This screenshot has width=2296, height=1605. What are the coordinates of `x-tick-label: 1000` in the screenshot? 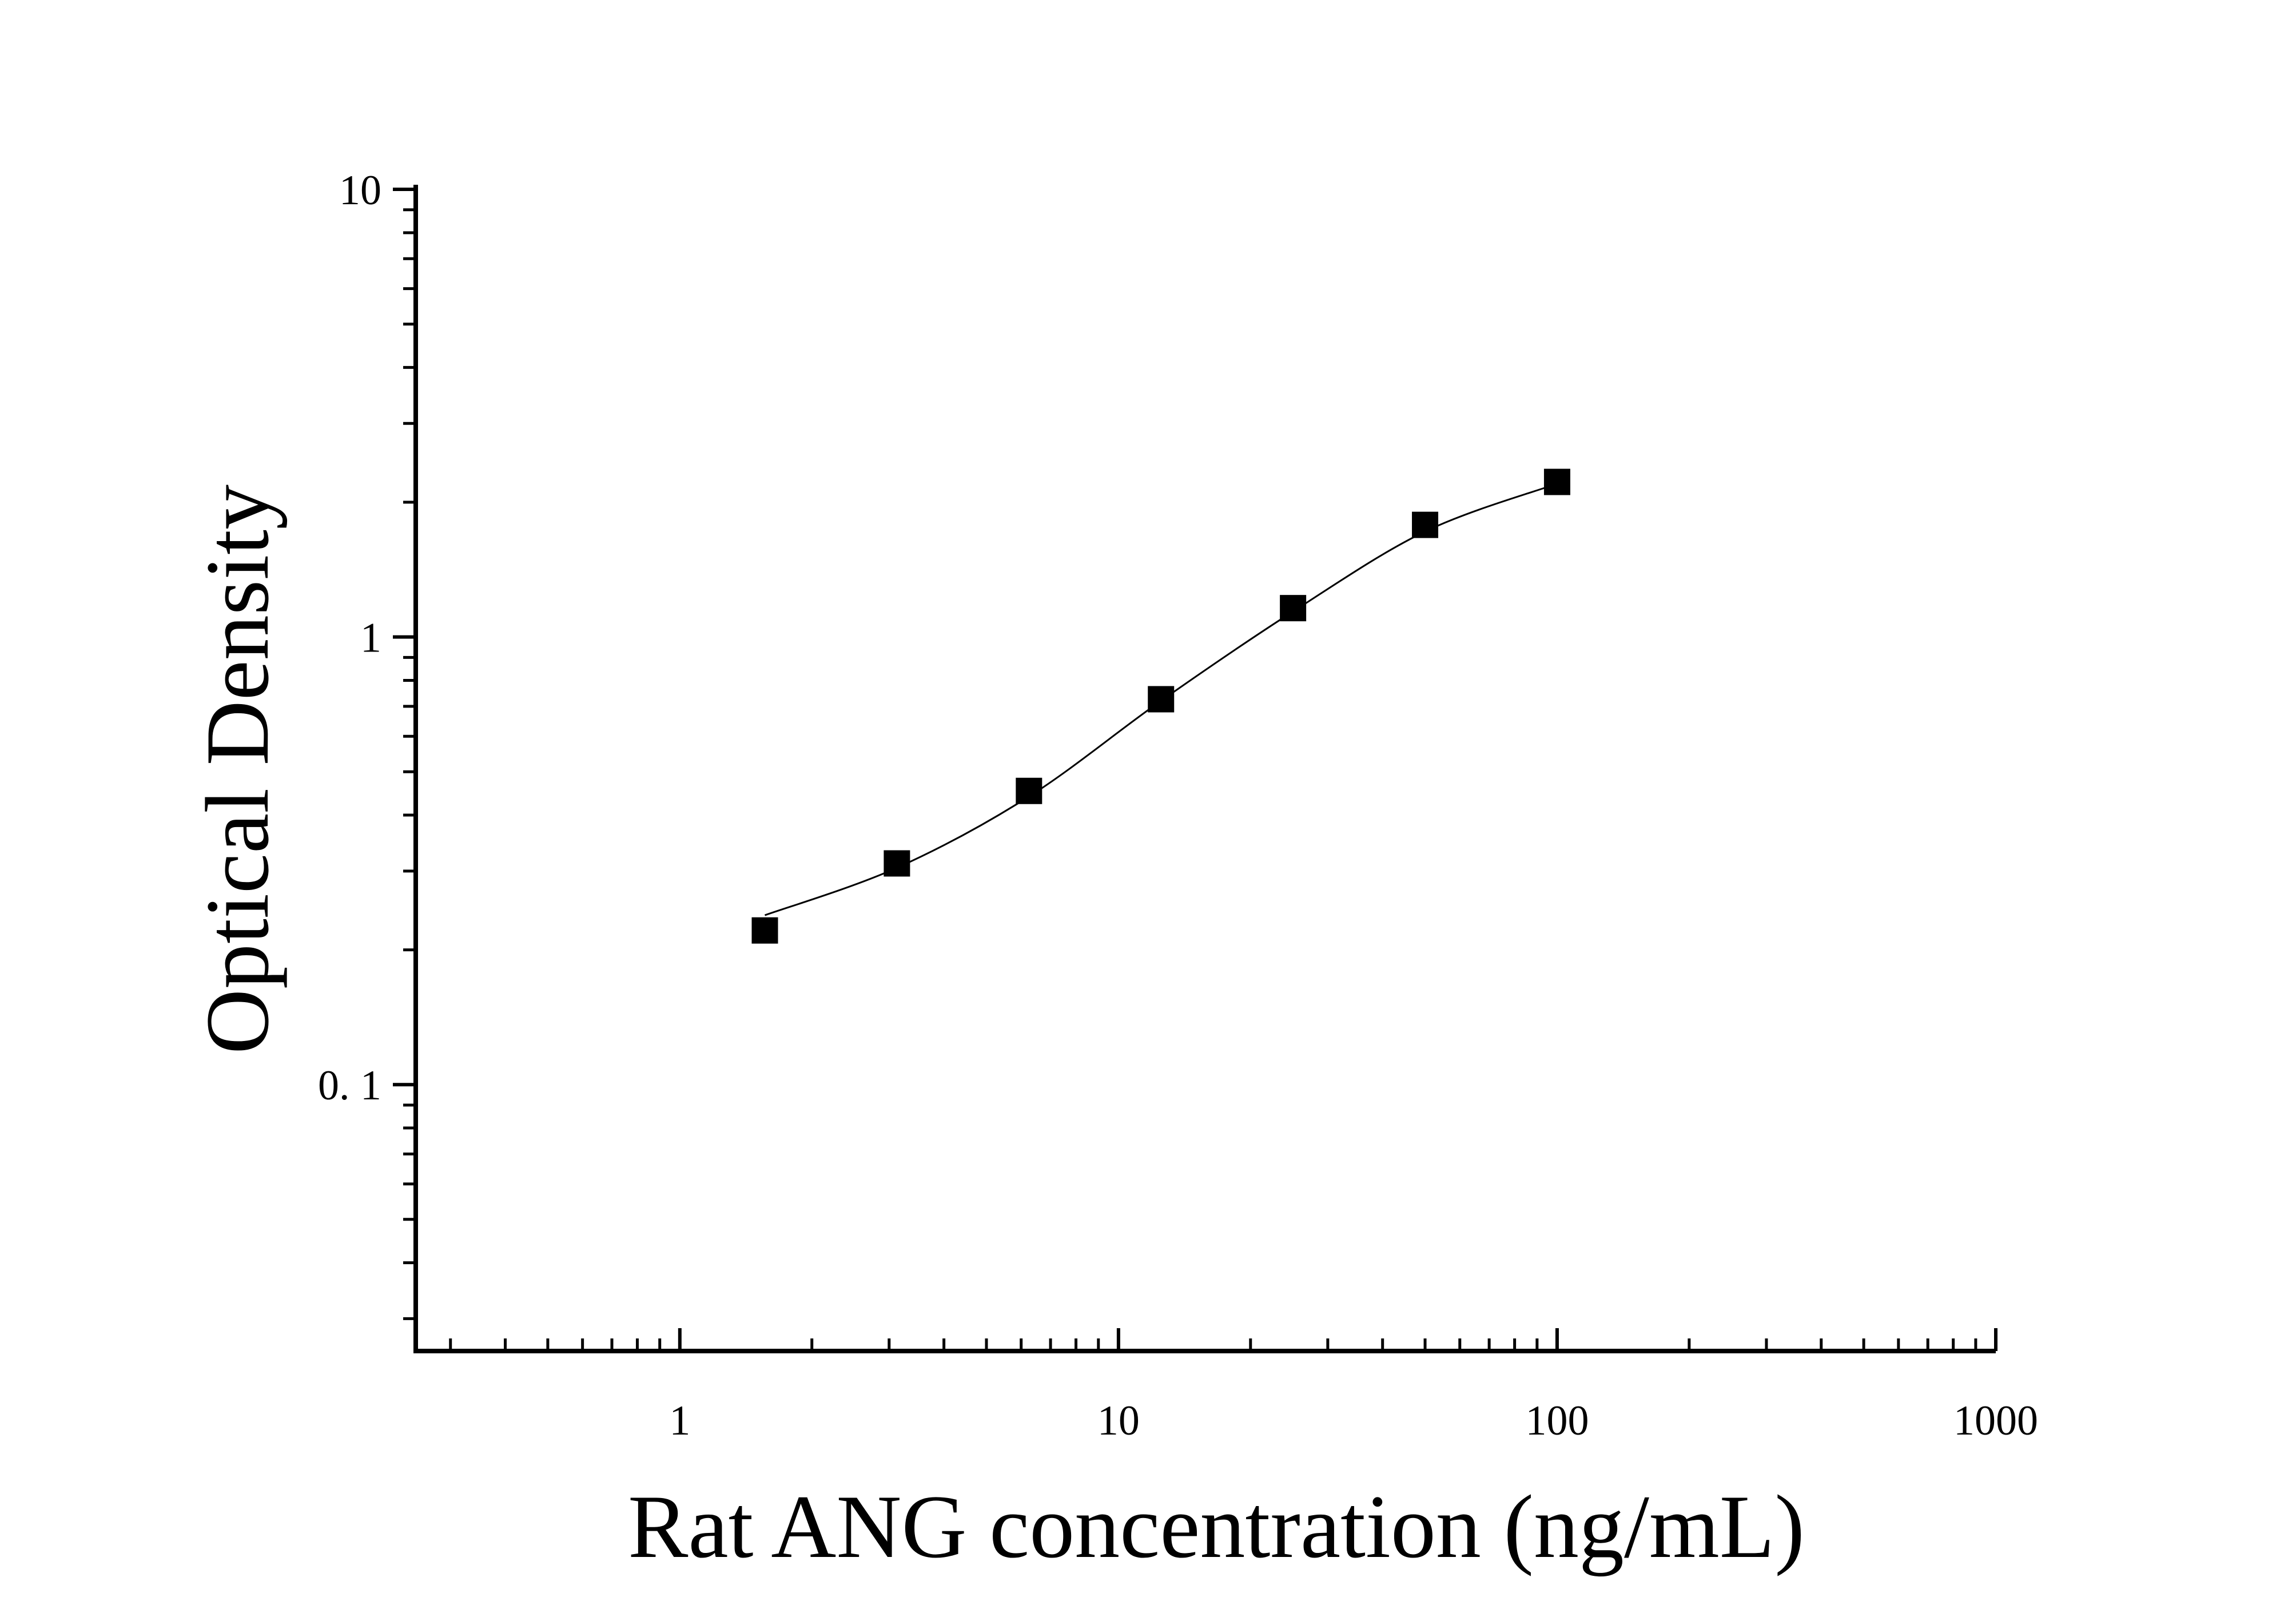 It's located at (1996, 1420).